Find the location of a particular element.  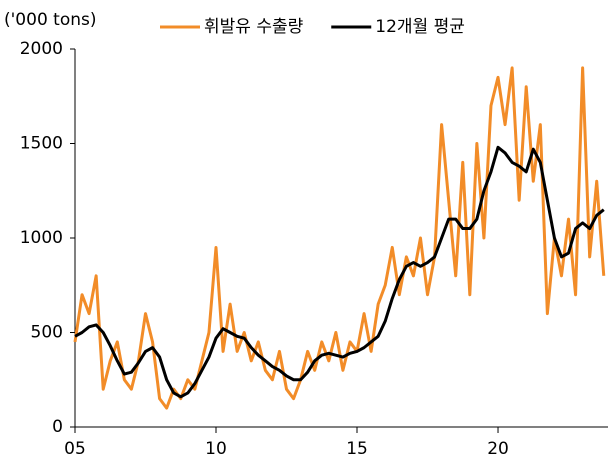

y-tick-label: 500 is located at coordinates (47, 333).